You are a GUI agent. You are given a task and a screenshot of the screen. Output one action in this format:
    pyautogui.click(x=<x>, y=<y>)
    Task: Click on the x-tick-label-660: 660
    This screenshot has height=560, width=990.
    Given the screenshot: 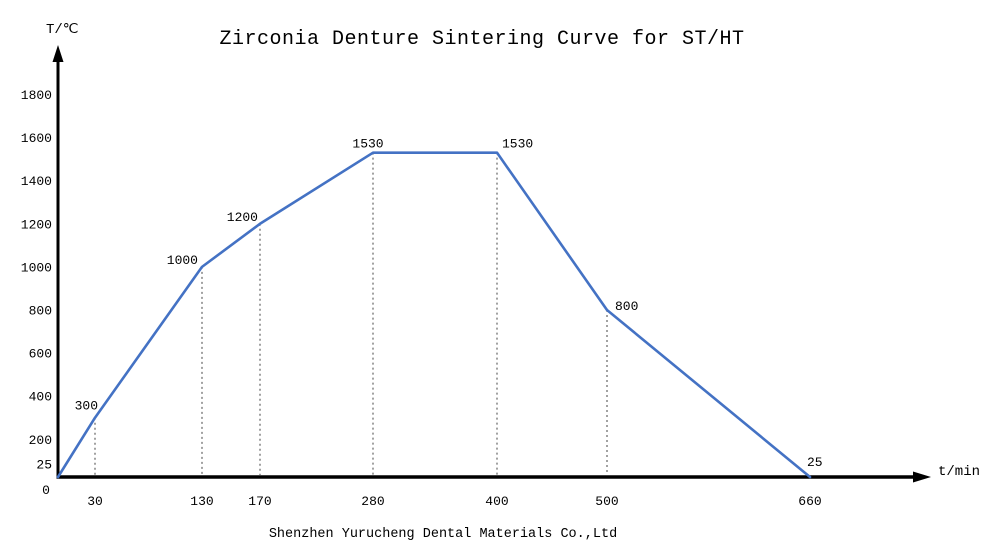 What is the action you would take?
    pyautogui.click(x=809, y=501)
    